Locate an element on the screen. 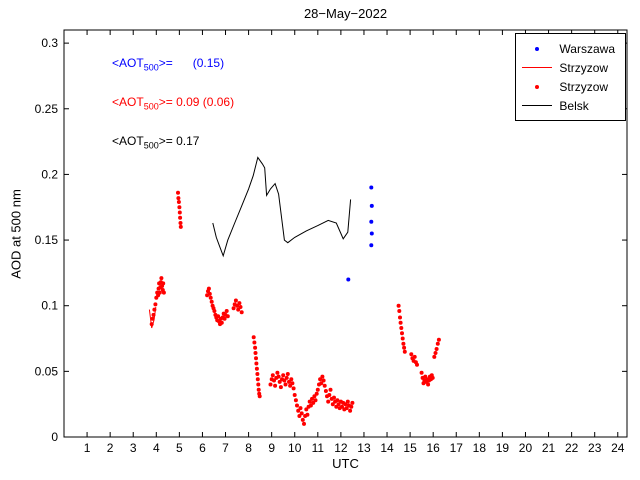 Image resolution: width=640 pixels, height=480 pixels. strzyzow-dot-marker-icon is located at coordinates (537, 86).